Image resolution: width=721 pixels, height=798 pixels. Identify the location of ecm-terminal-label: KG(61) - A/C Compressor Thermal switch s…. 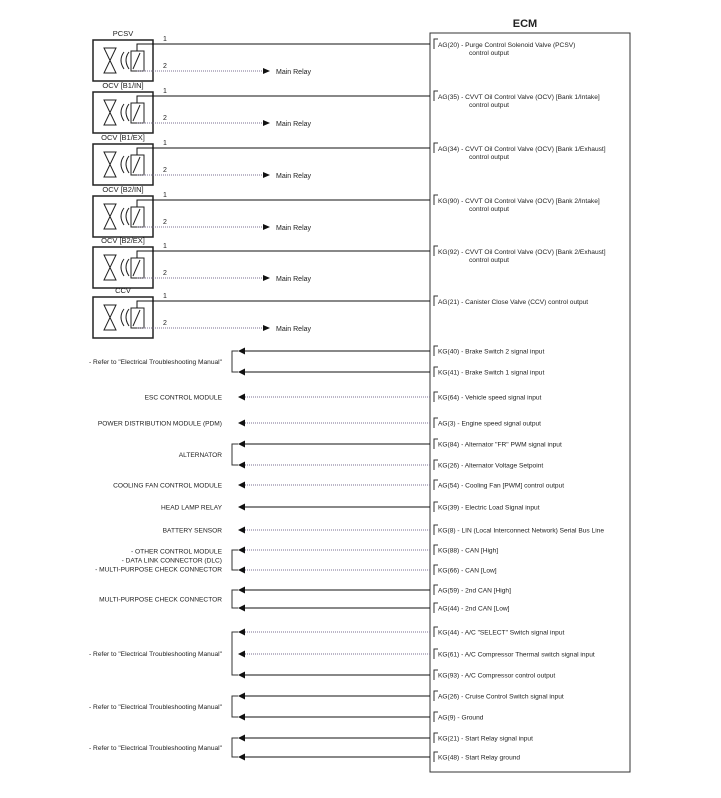
(516, 655).